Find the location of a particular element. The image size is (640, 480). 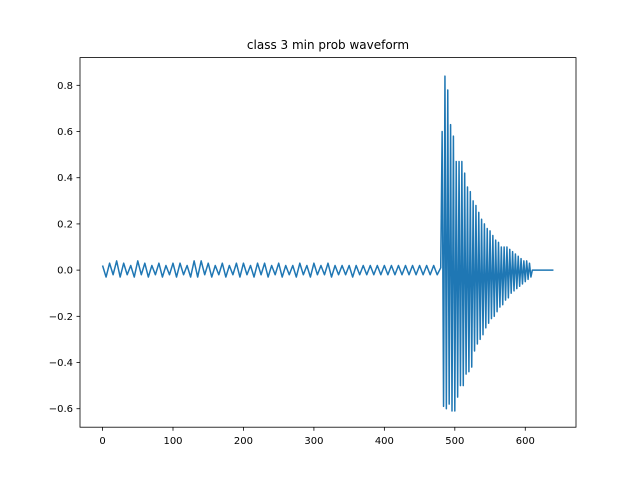

x-tick-label: 600 is located at coordinates (525, 441).